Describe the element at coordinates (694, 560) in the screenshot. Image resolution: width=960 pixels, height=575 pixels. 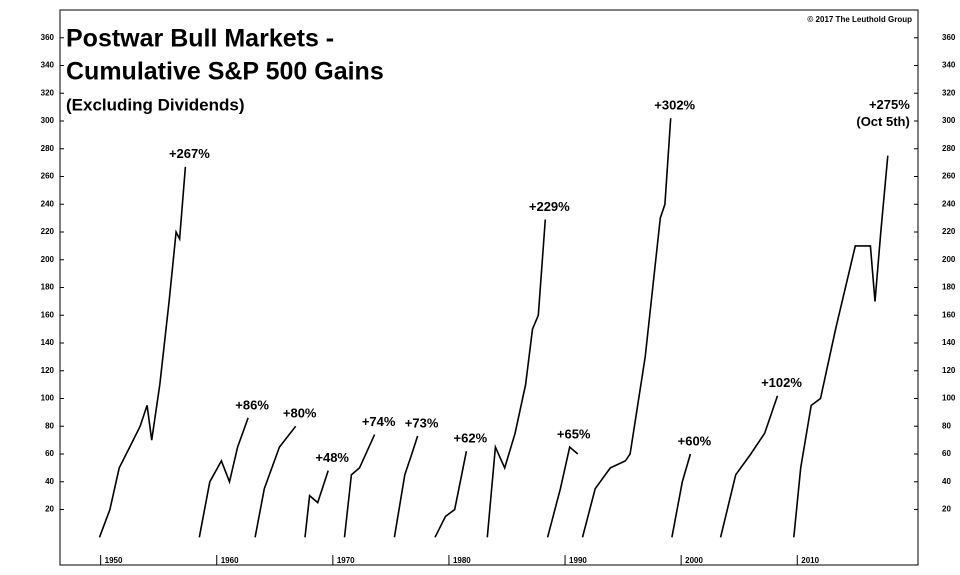
I see `x-tick-label: 2000` at that location.